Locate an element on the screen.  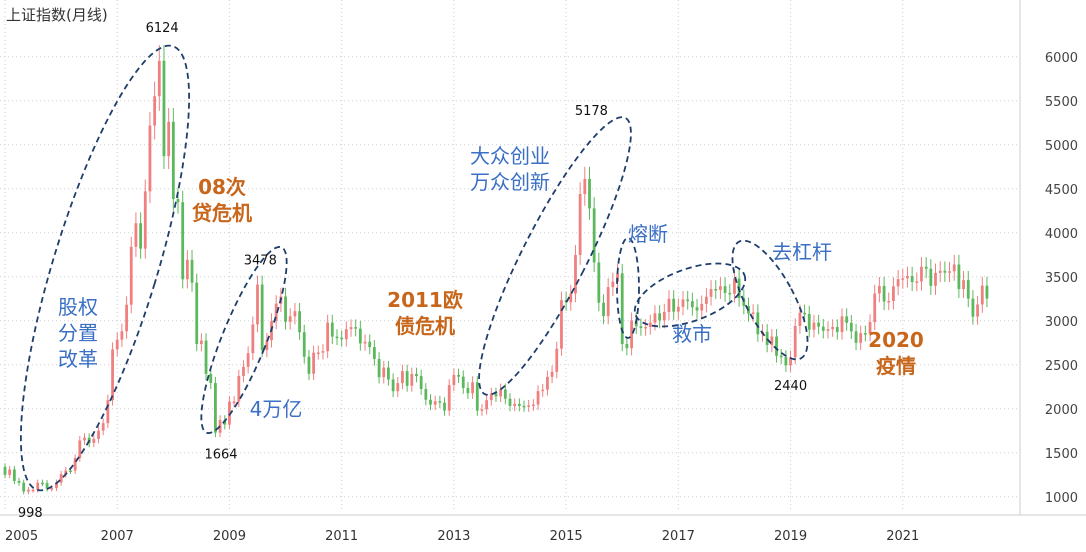
x-tick-label: 2009 is located at coordinates (229, 536).